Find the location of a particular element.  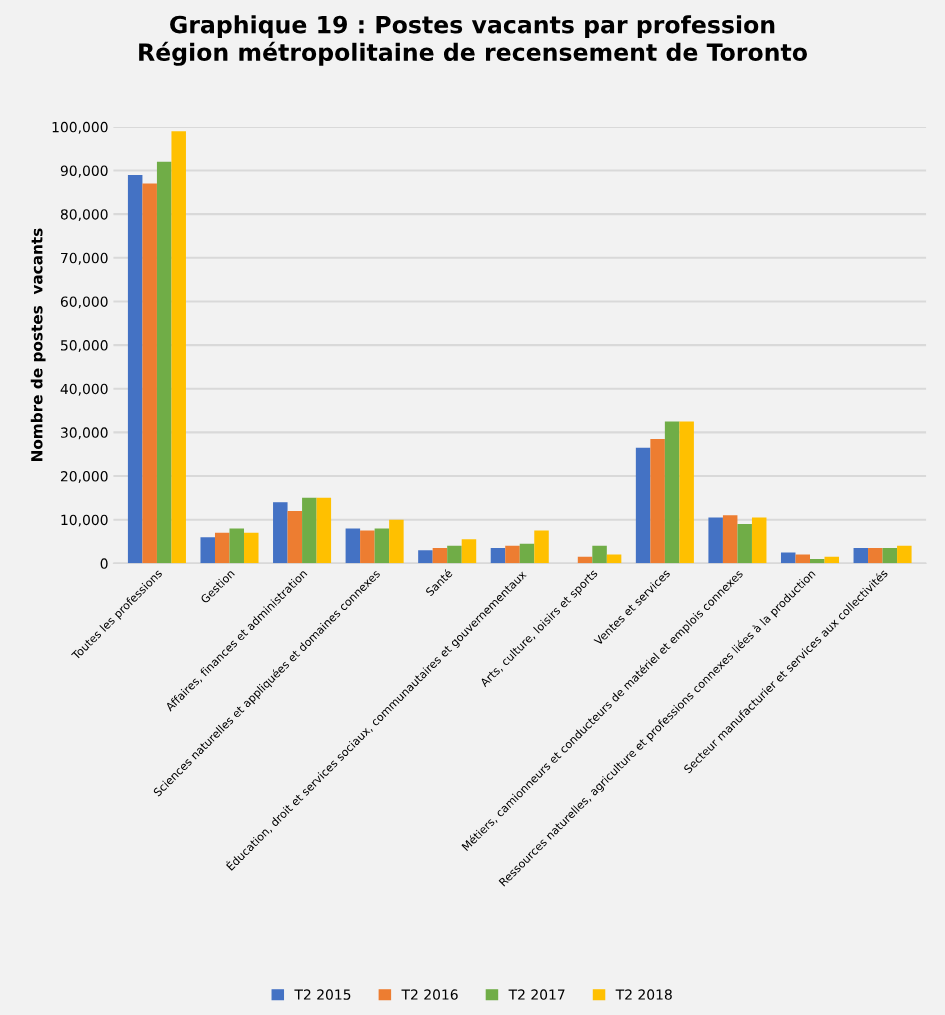

y-tick-label: 70,000 is located at coordinates (84, 258).